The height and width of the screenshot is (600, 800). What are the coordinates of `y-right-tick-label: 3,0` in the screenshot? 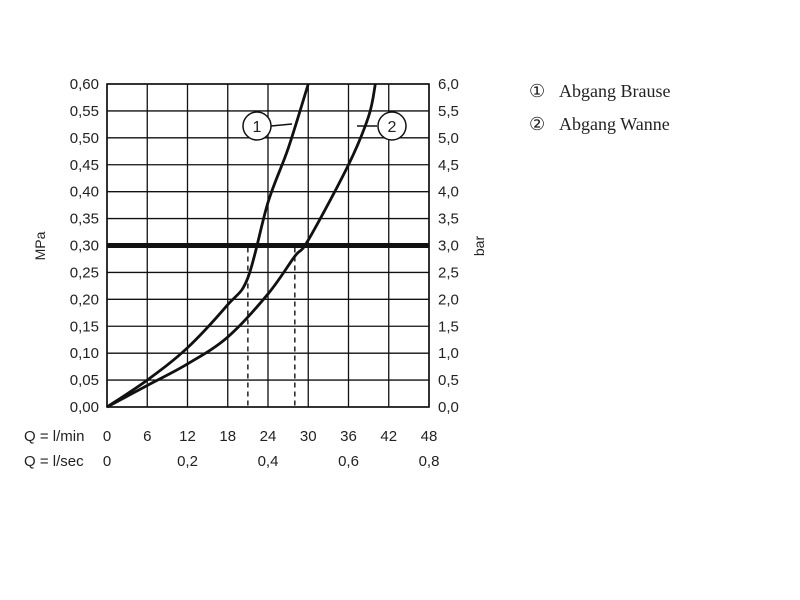 It's located at (448, 246).